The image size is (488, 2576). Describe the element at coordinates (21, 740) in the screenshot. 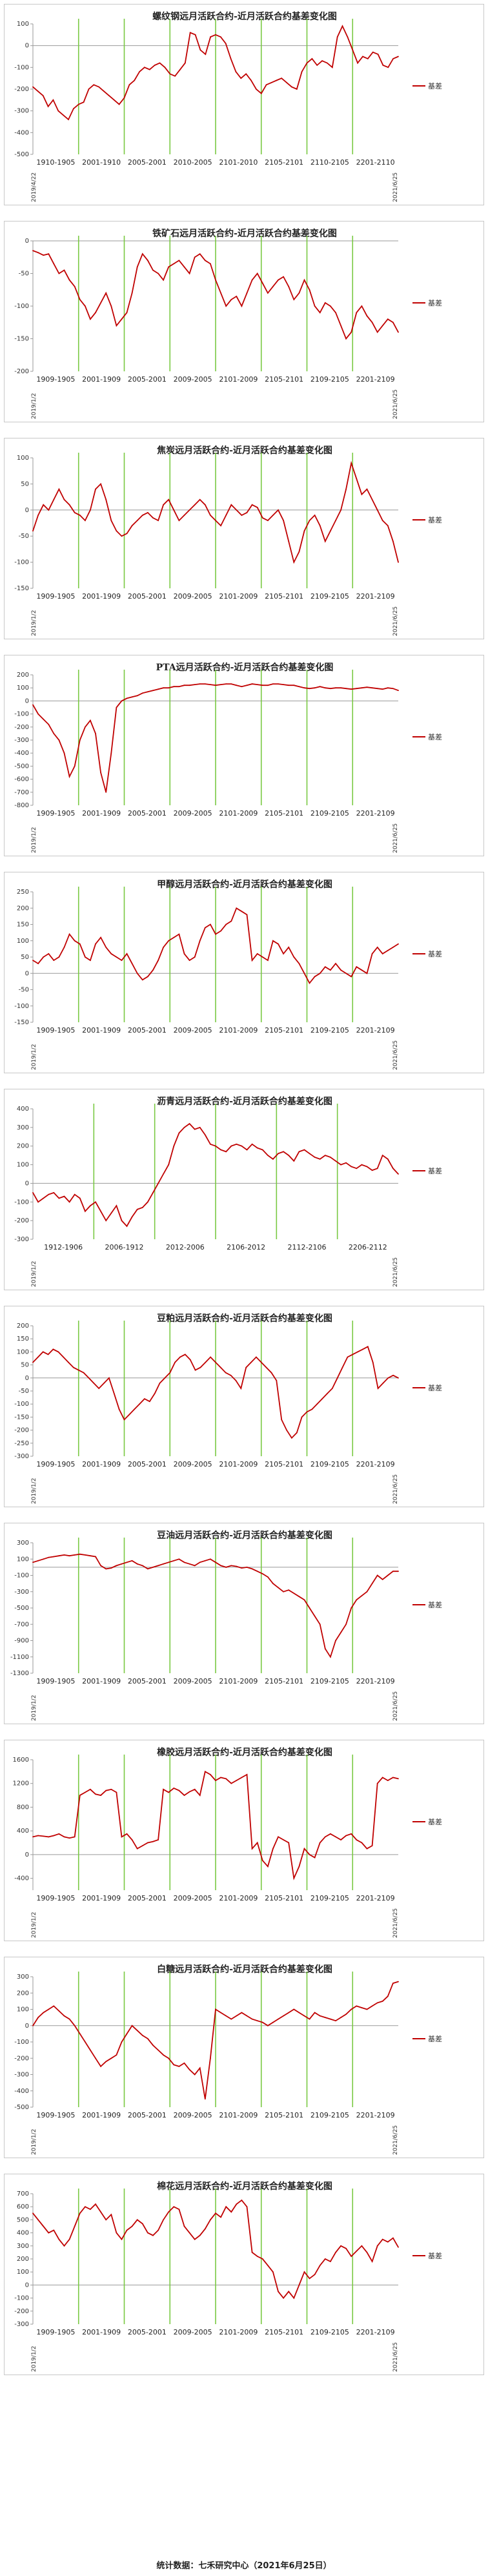

I see `y-tick-label: -300` at that location.